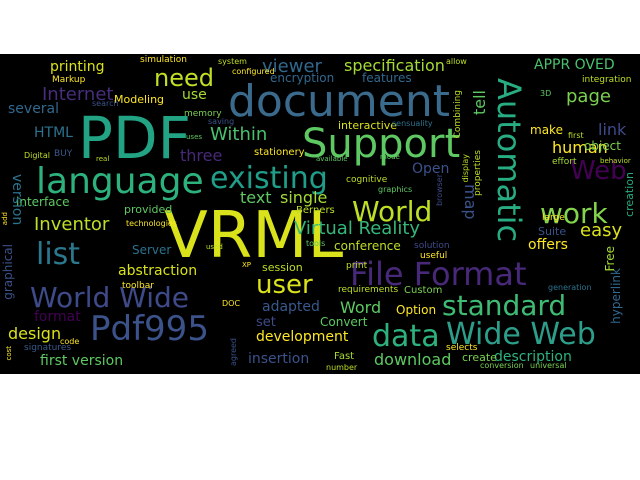 The image size is (640, 480). I want to click on word-system: system, so click(232, 61).